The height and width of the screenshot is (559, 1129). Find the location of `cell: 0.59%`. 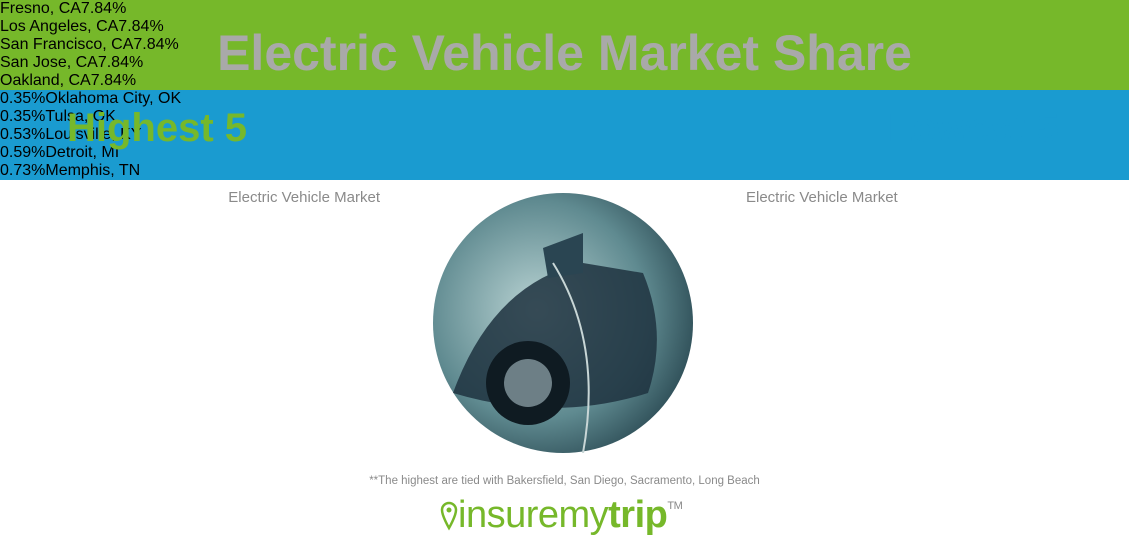

cell: 0.59% is located at coordinates (23, 152).